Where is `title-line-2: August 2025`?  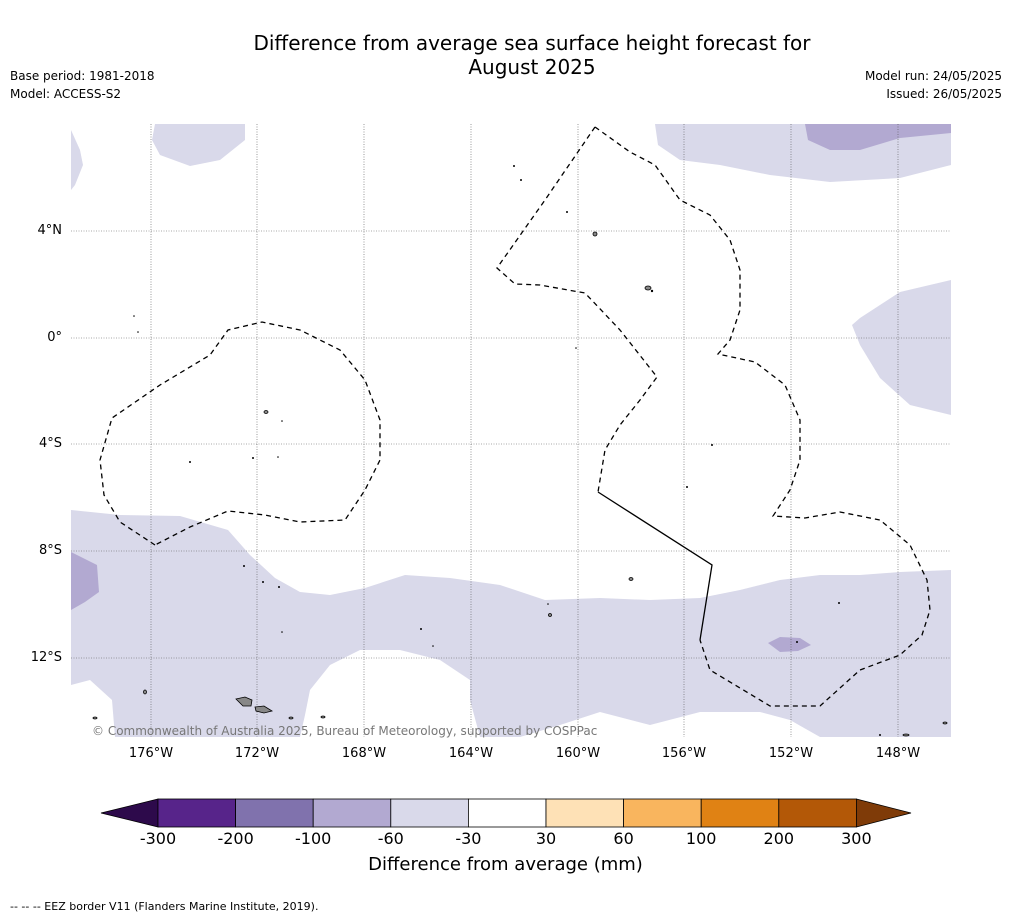
title-line-2: August 2025 is located at coordinates (532, 67).